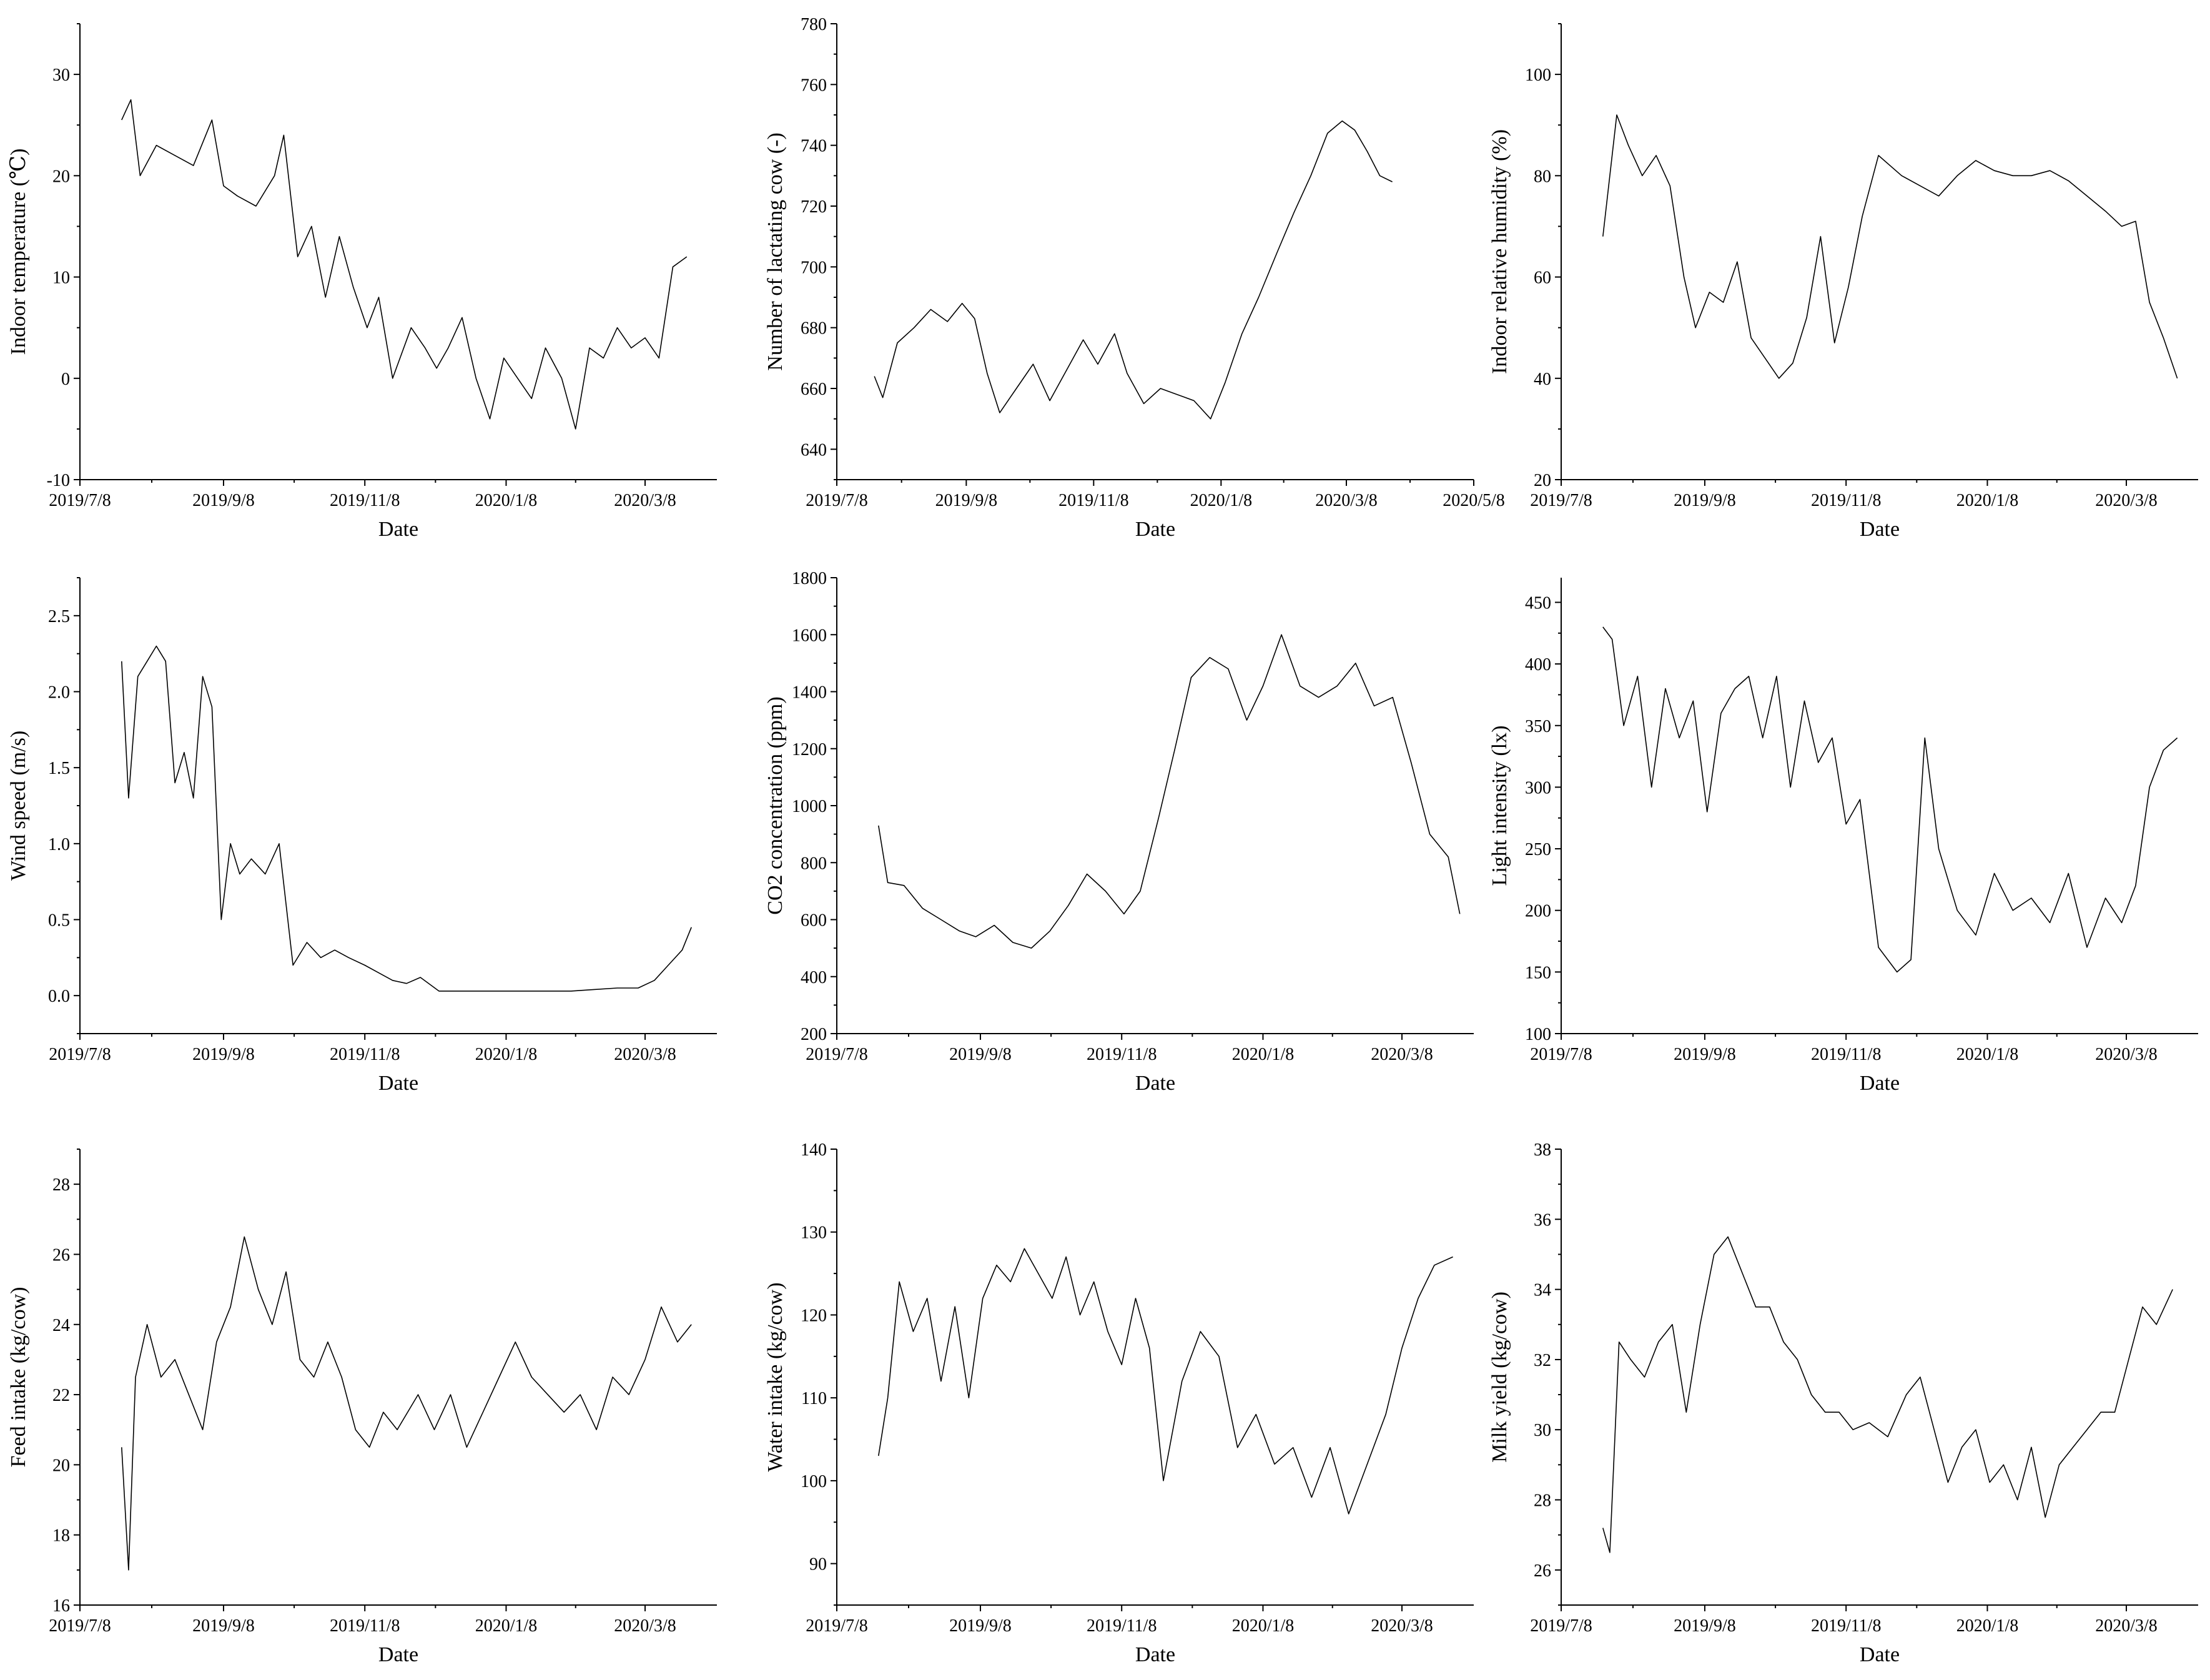 This screenshot has width=2210, height=1680. I want to click on y-tick-label: 680, so click(814, 328).